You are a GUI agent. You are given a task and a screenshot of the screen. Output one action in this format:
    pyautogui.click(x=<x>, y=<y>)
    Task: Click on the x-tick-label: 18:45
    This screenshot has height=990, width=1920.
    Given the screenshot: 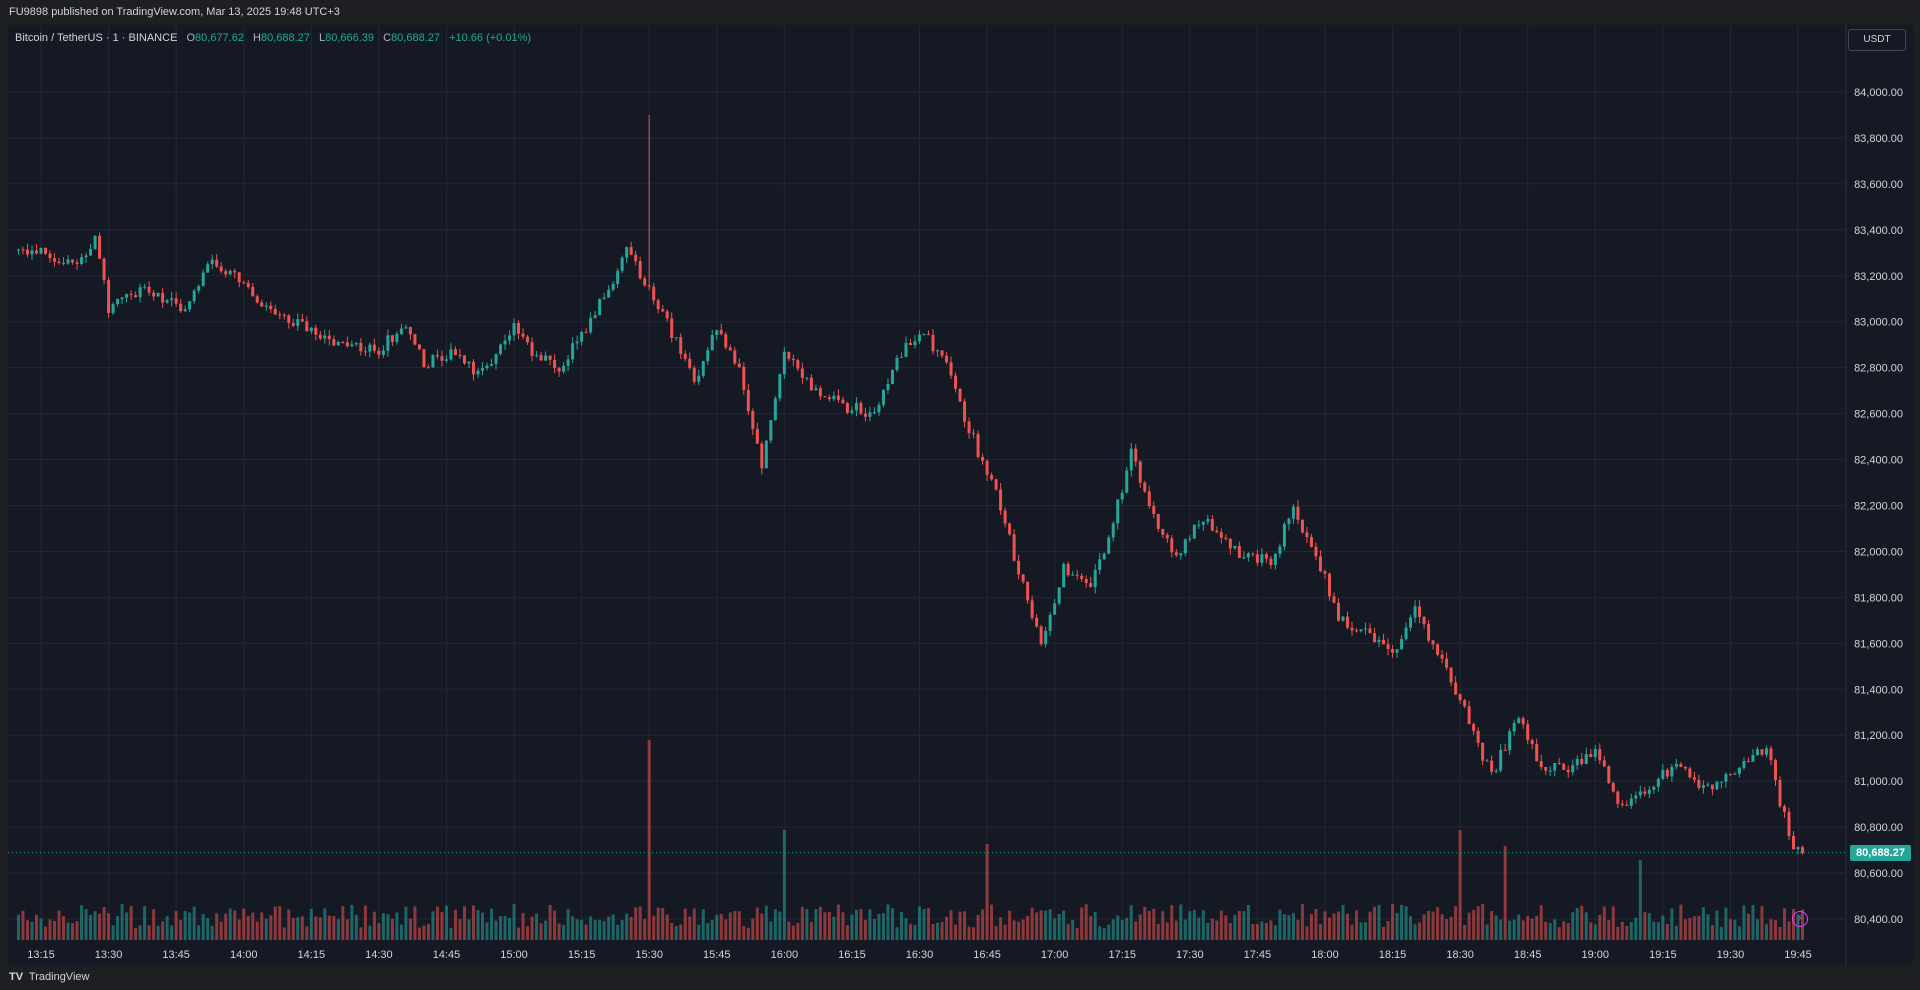 What is the action you would take?
    pyautogui.click(x=1528, y=955)
    